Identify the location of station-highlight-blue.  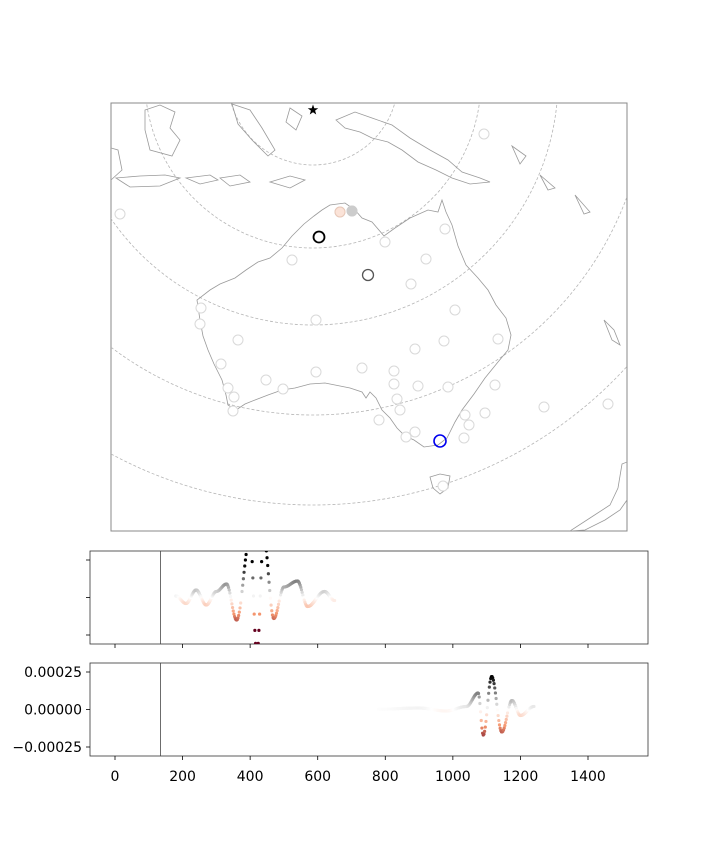
(440, 441).